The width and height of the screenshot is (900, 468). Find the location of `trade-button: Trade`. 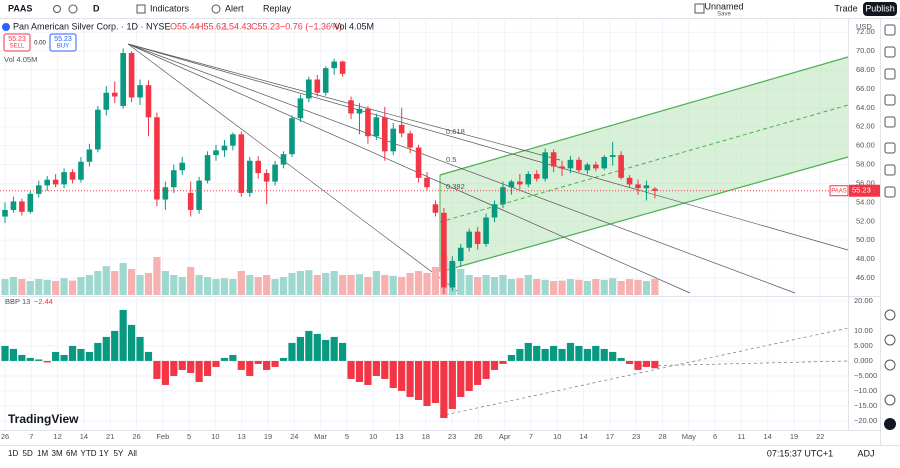

trade-button: Trade is located at coordinates (845, 8).